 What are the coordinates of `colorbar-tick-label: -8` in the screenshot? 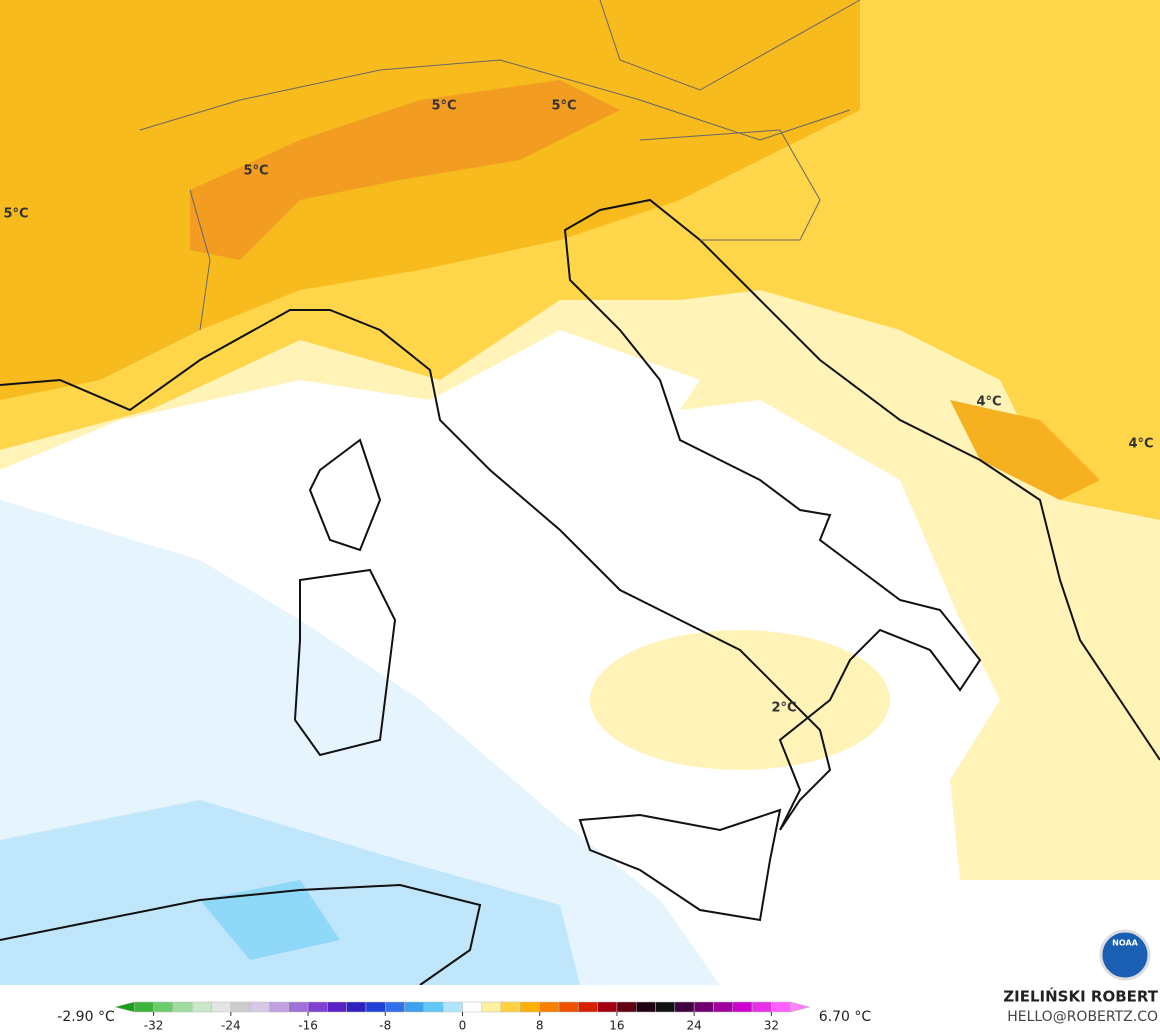 It's located at (385, 1026).